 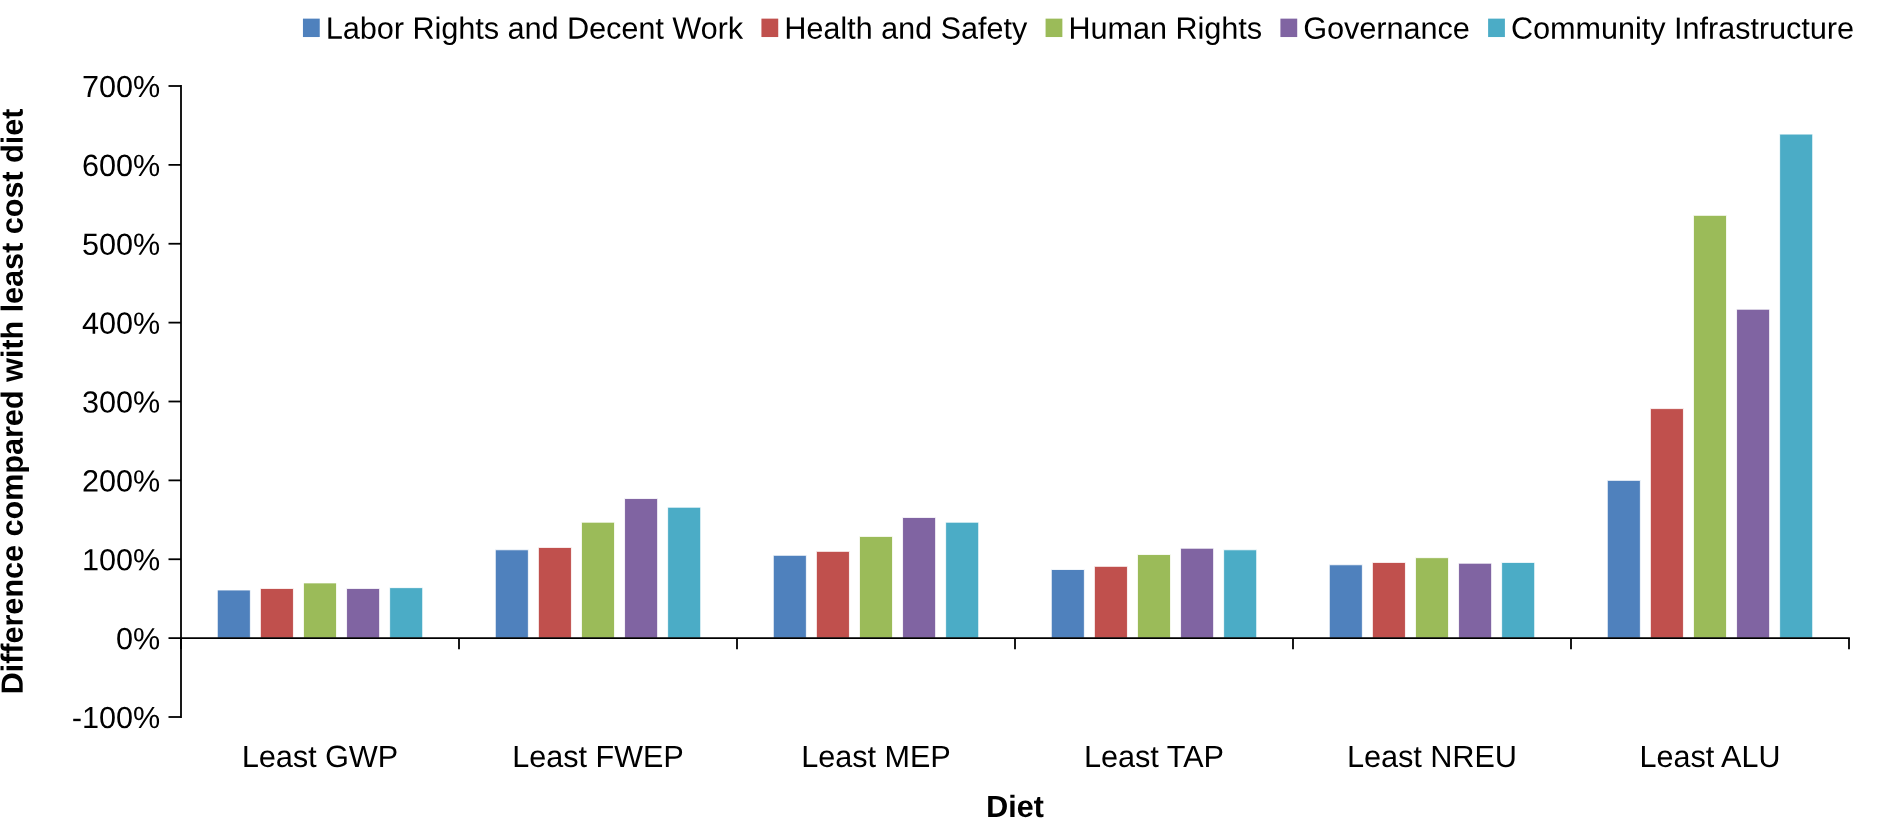 What do you see at coordinates (121, 244) in the screenshot?
I see `y-tick-label: 500%` at bounding box center [121, 244].